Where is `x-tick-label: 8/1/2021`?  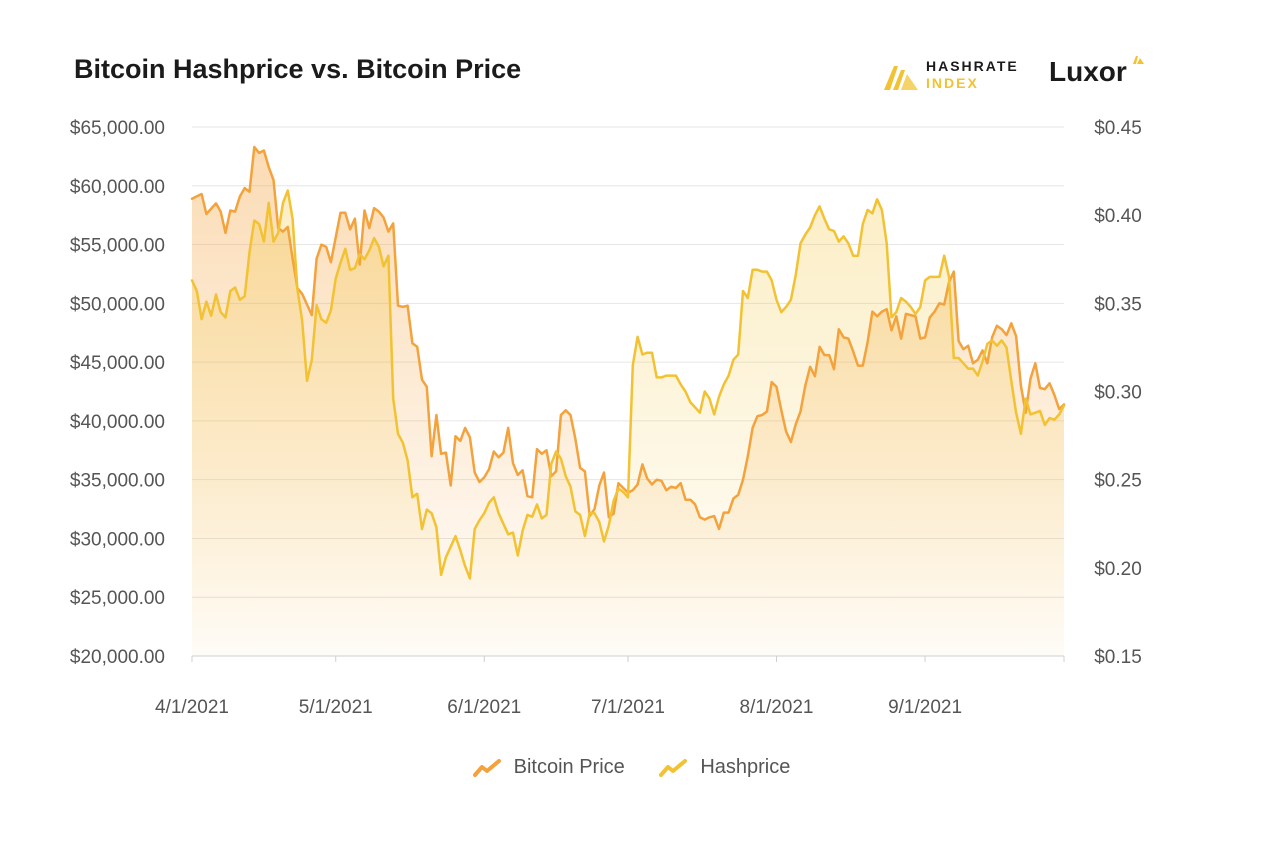 x-tick-label: 8/1/2021 is located at coordinates (777, 707).